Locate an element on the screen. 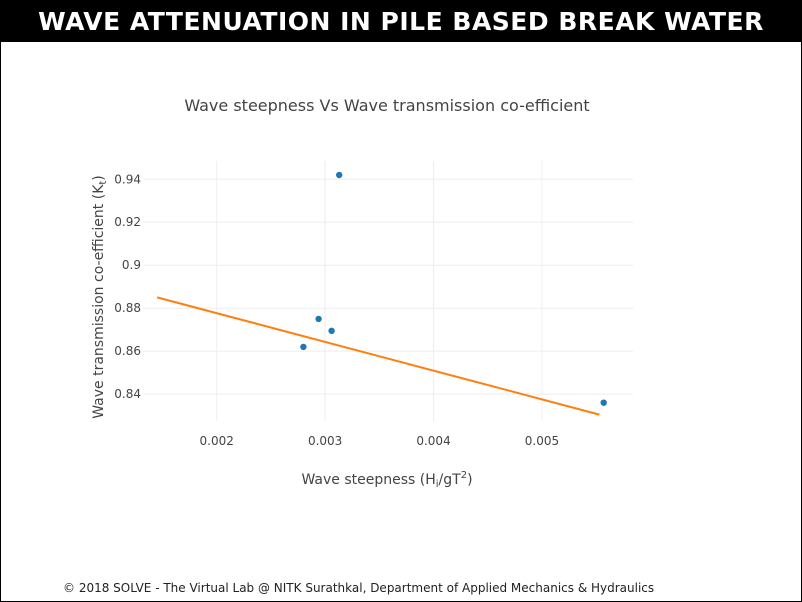 This screenshot has height=602, width=802. x-tick-labels: 0.002 0.003 0.004 0.005 is located at coordinates (380, 441).